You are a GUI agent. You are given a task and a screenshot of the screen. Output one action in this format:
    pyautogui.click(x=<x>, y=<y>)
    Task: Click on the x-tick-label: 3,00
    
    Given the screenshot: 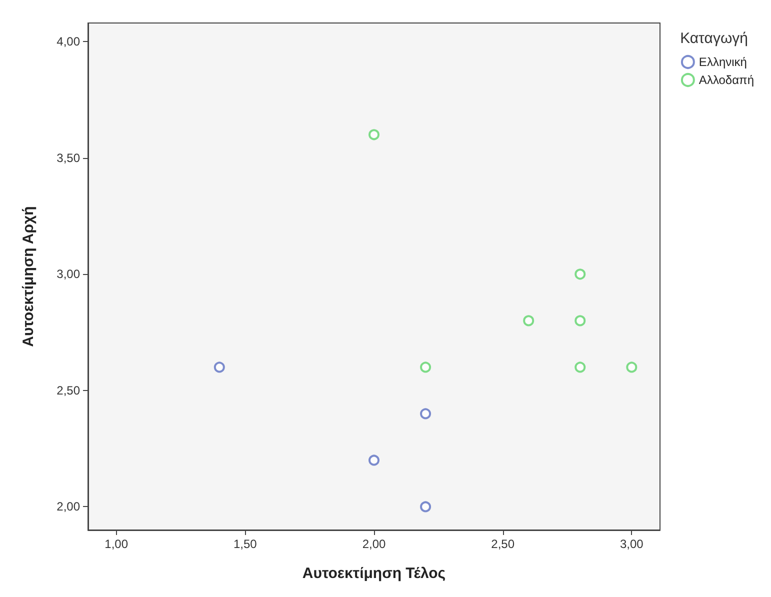 What is the action you would take?
    pyautogui.click(x=632, y=544)
    